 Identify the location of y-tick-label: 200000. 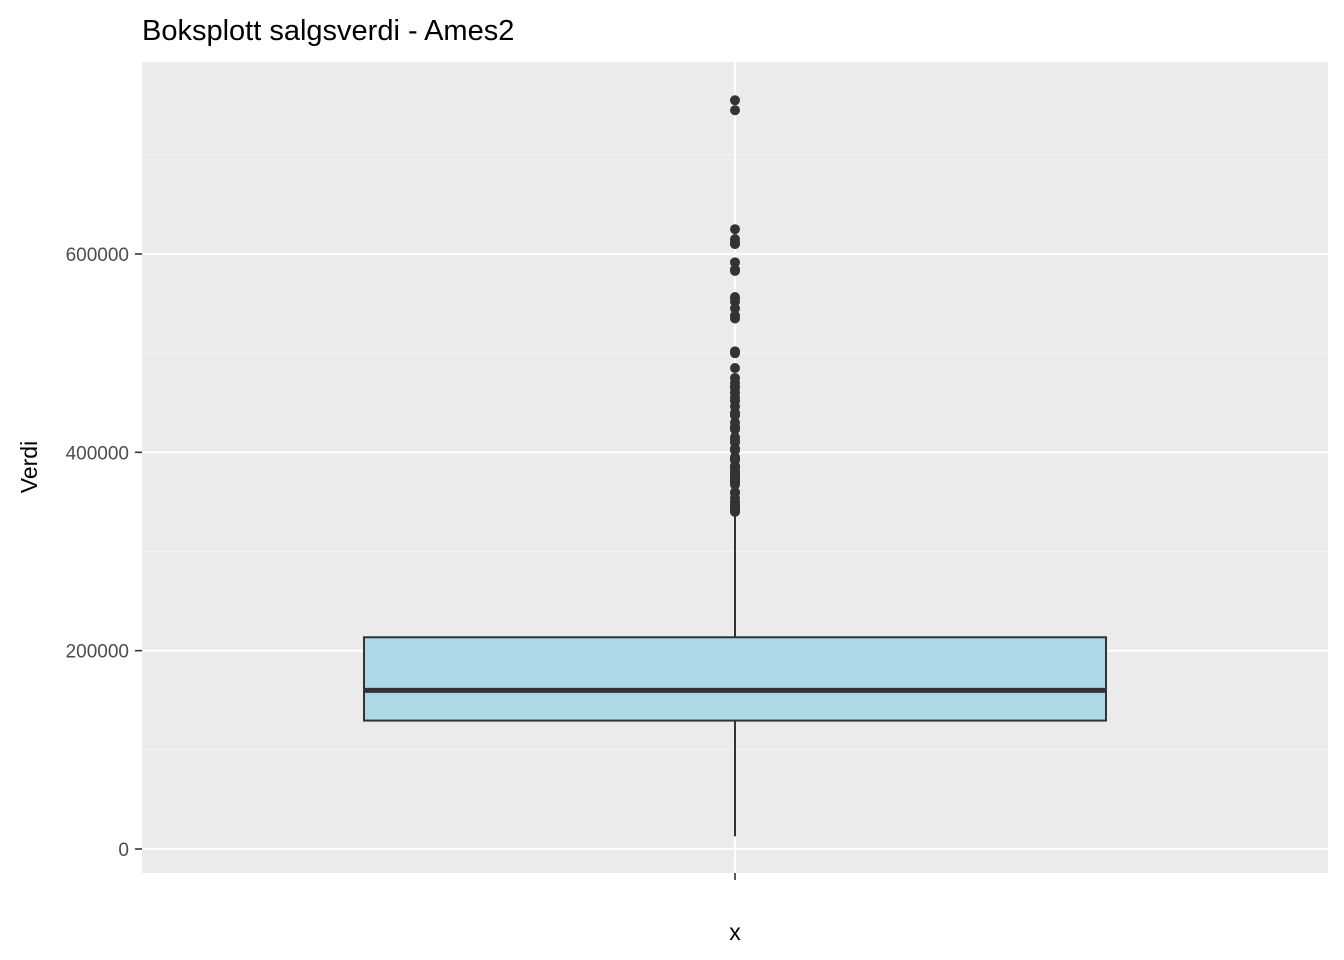
(97, 652).